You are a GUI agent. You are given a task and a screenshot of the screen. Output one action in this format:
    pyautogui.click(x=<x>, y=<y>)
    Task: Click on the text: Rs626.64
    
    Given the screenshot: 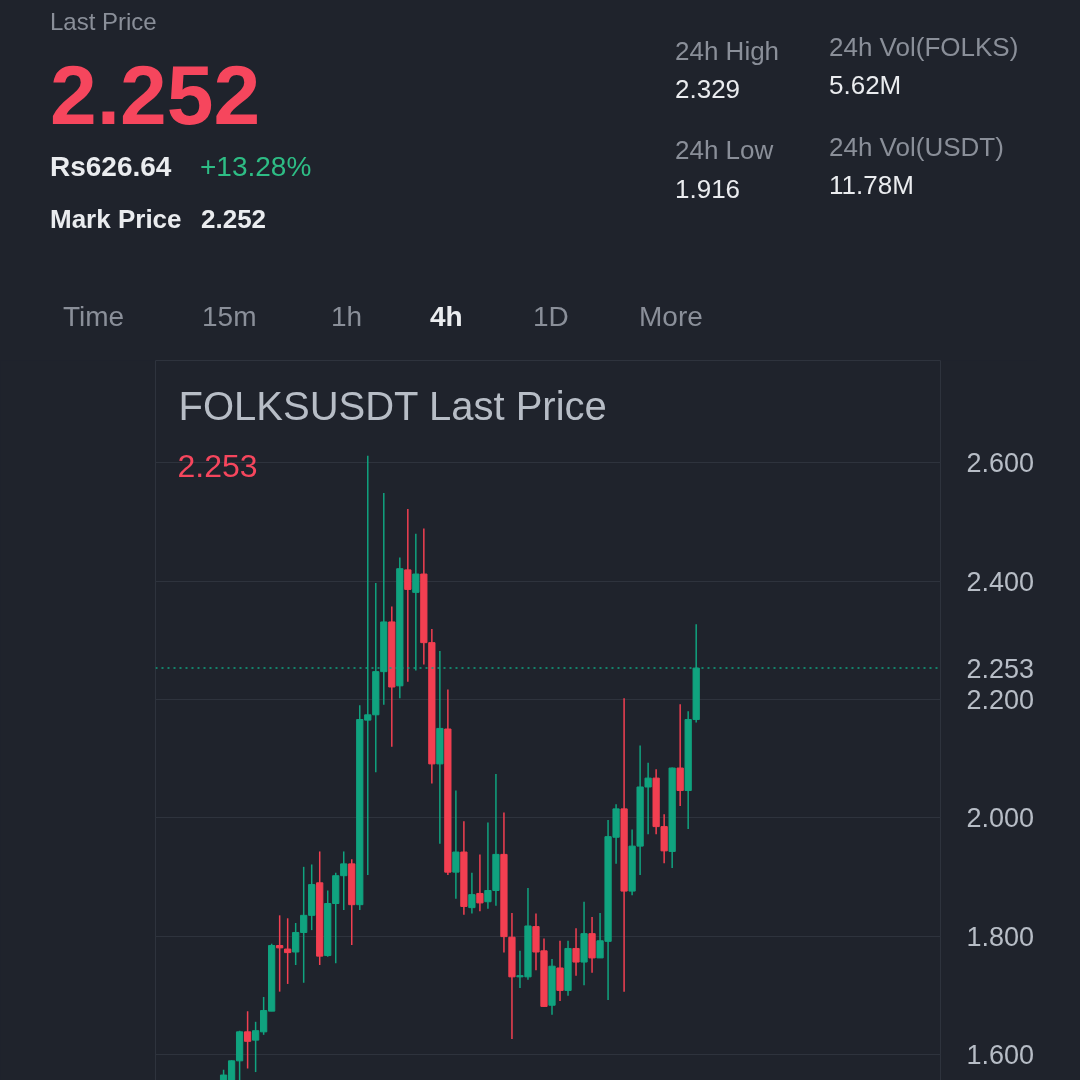 What is the action you would take?
    pyautogui.click(x=111, y=167)
    